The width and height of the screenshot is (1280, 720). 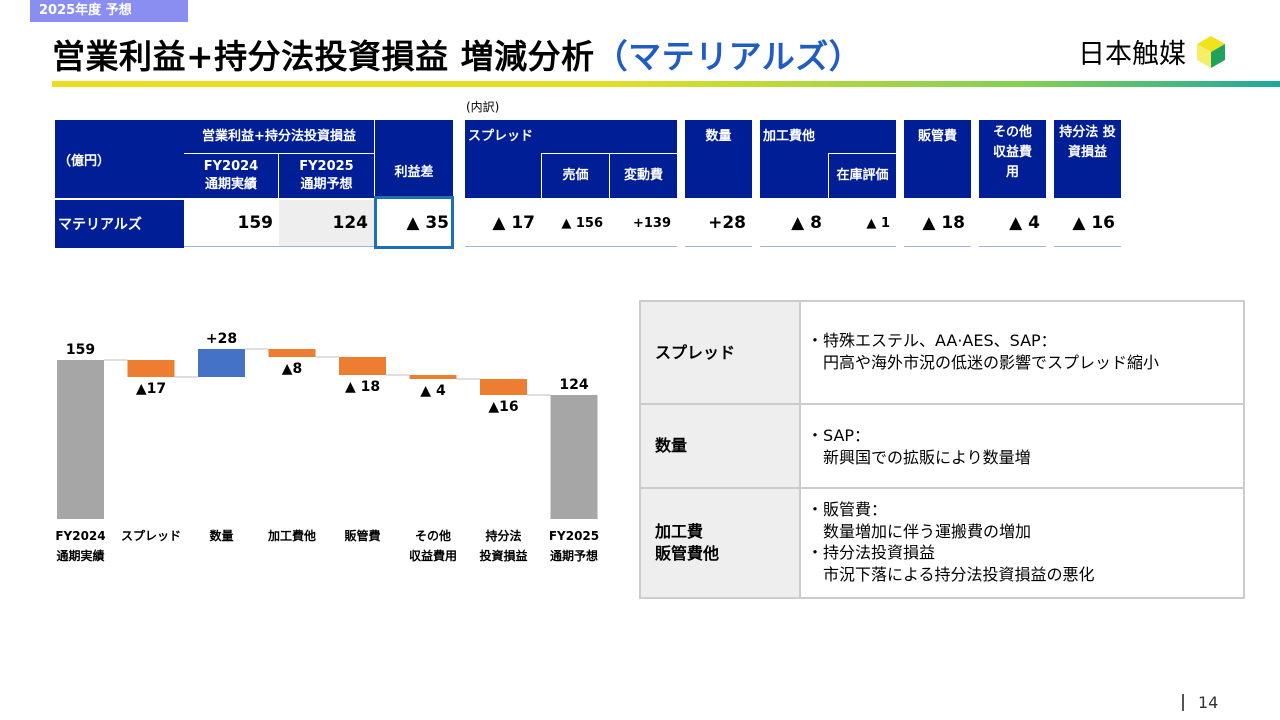 I want to click on page-number-text: 14, so click(x=1208, y=702).